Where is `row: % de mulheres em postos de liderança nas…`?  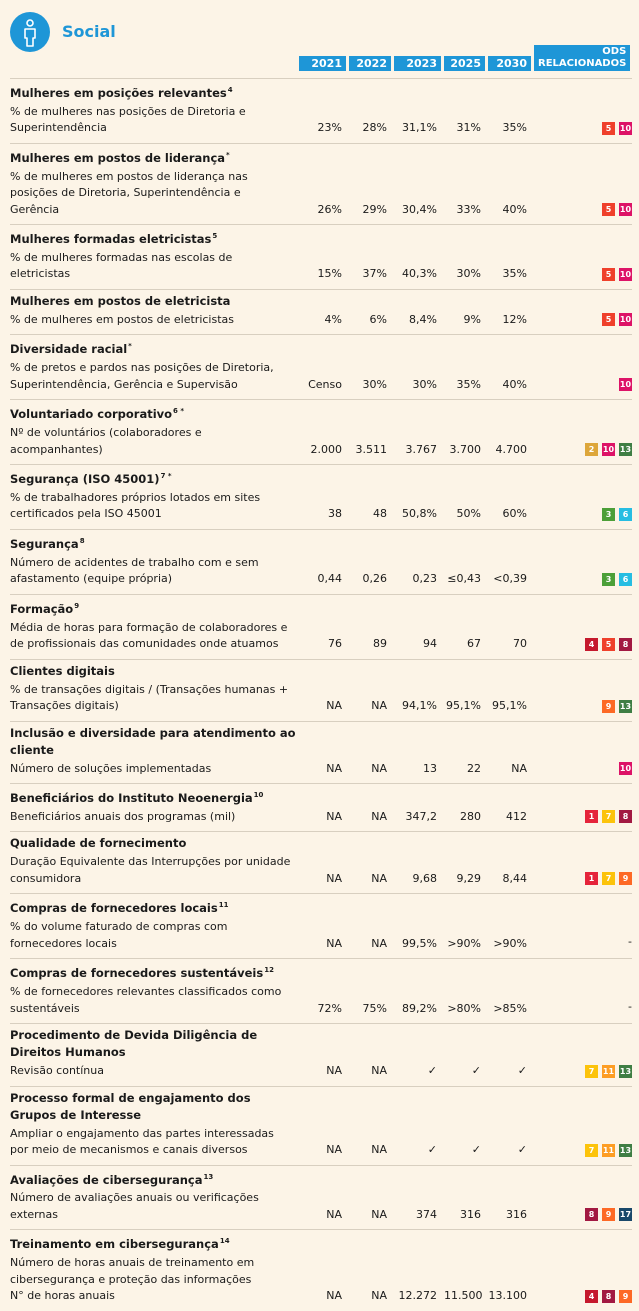
row: % de mulheres em postos de liderança nas… is located at coordinates (321, 194).